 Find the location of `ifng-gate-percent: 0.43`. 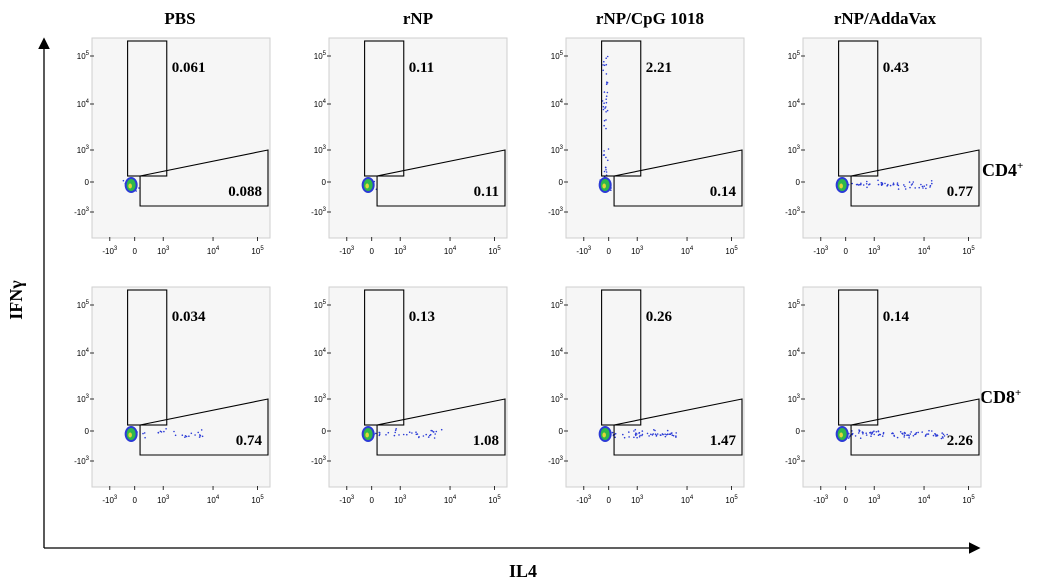

ifng-gate-percent: 0.43 is located at coordinates (896, 68).